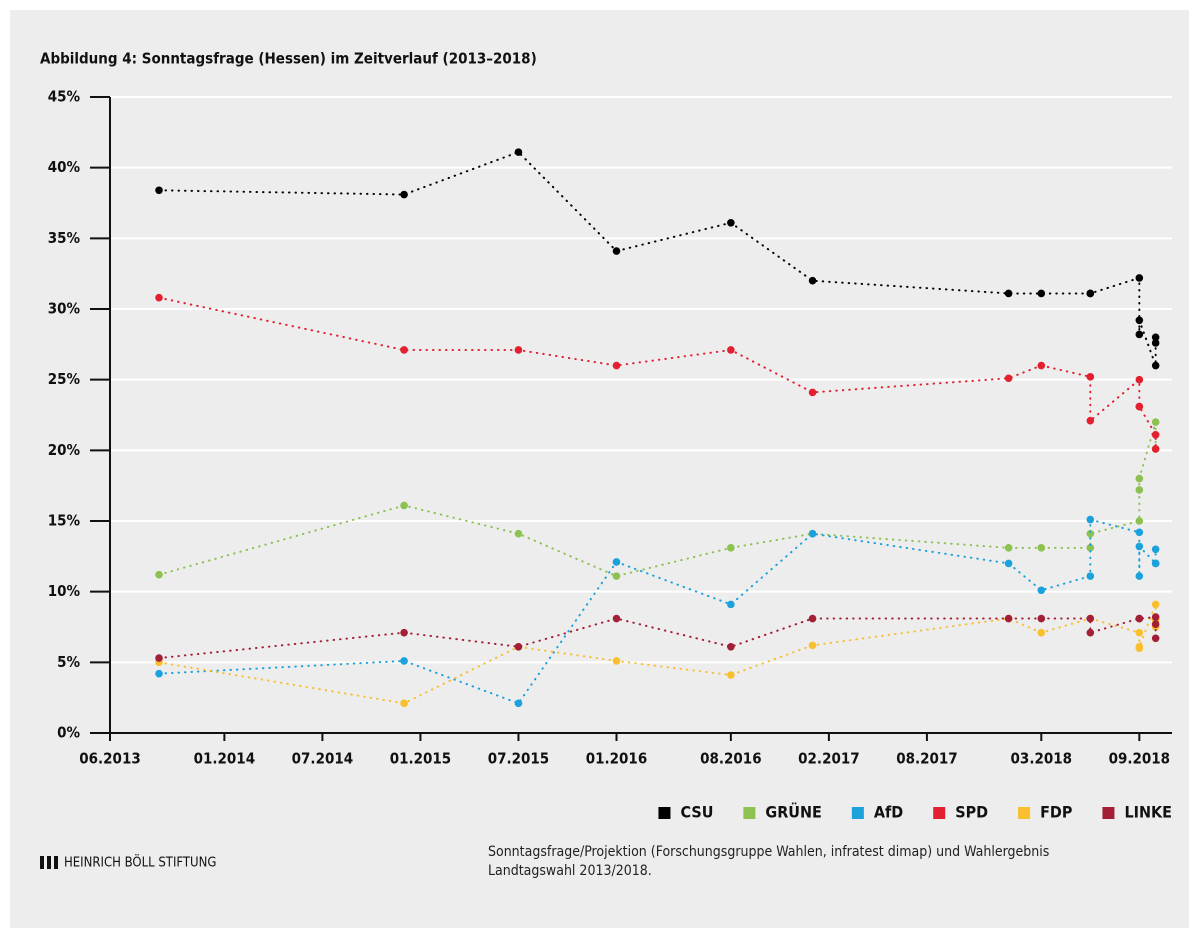 This screenshot has width=1199, height=938. I want to click on x-tick-label: 03.2018, so click(1041, 759).